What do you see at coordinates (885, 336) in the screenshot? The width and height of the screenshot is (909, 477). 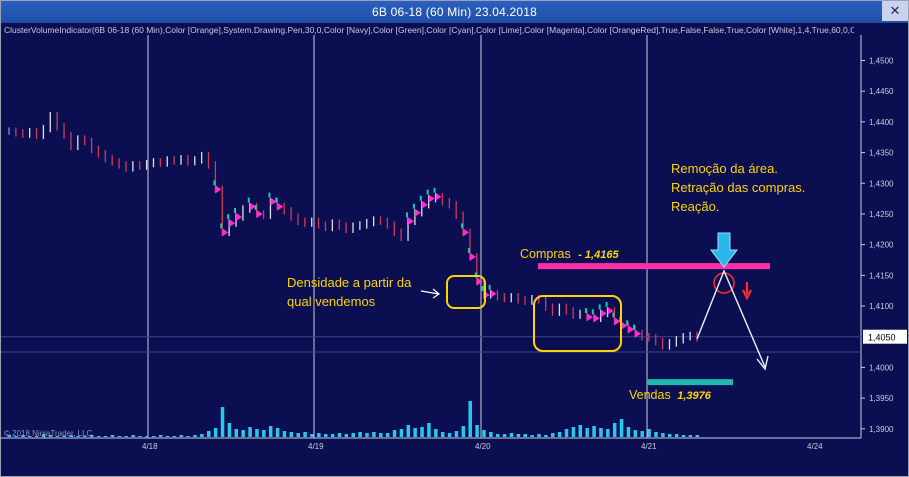 I see `current-price-marker` at bounding box center [885, 336].